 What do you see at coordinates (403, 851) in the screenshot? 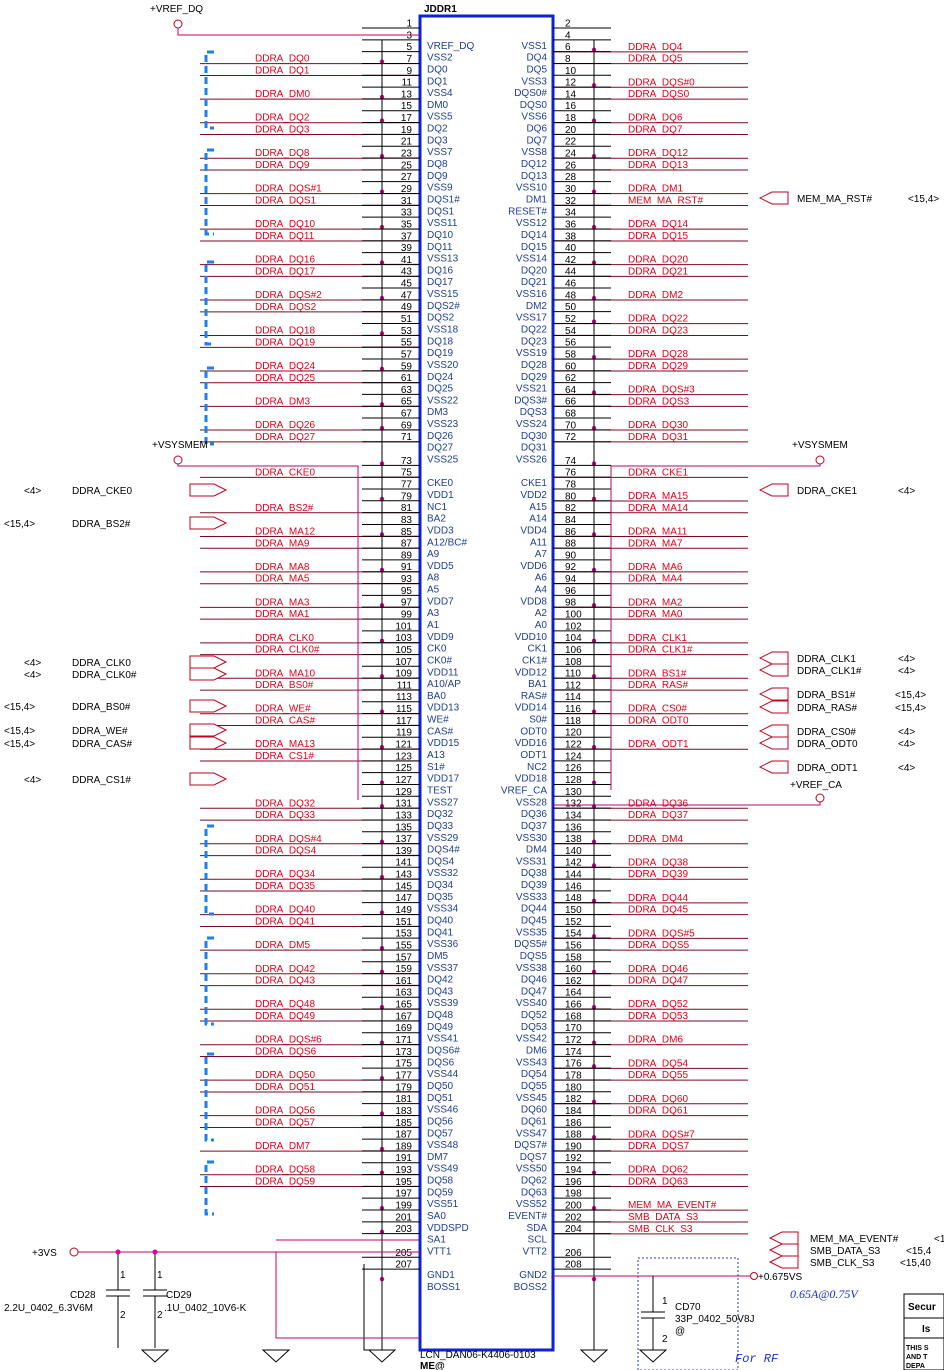
I see `pin-number: 139` at bounding box center [403, 851].